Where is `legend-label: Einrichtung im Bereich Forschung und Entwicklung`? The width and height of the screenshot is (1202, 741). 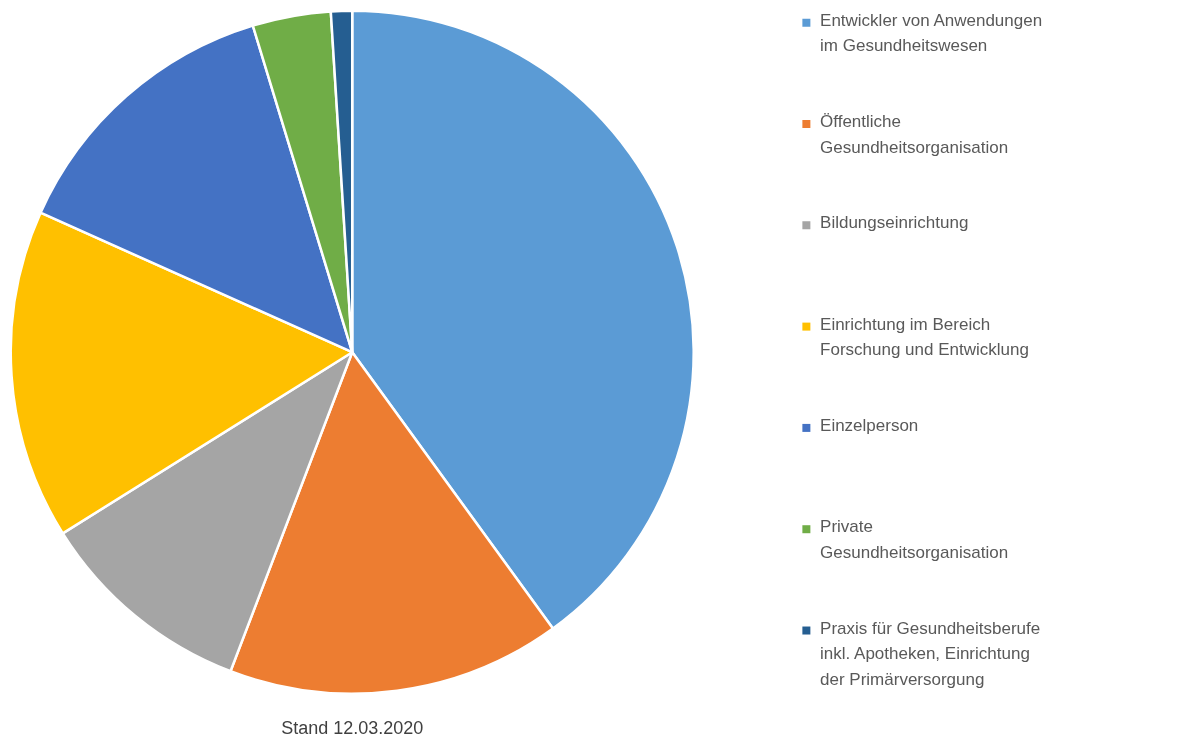
legend-label: Einrichtung im Bereich Forschung und Entwicklung is located at coordinates (924, 337).